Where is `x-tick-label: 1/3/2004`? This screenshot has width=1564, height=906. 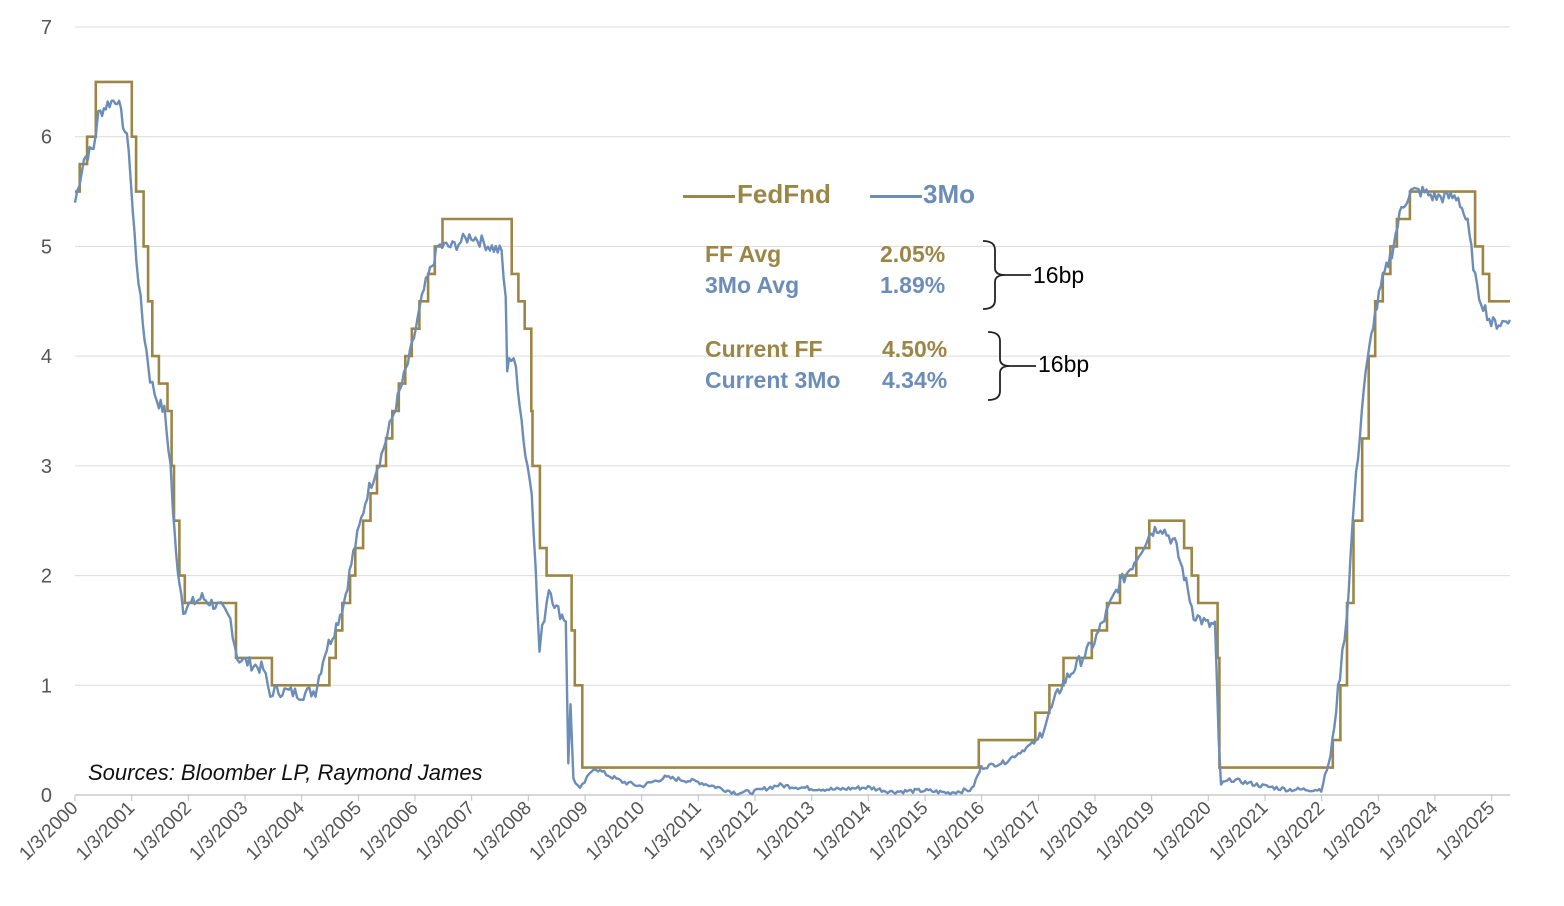
x-tick-label: 1/3/2004 is located at coordinates (275, 830).